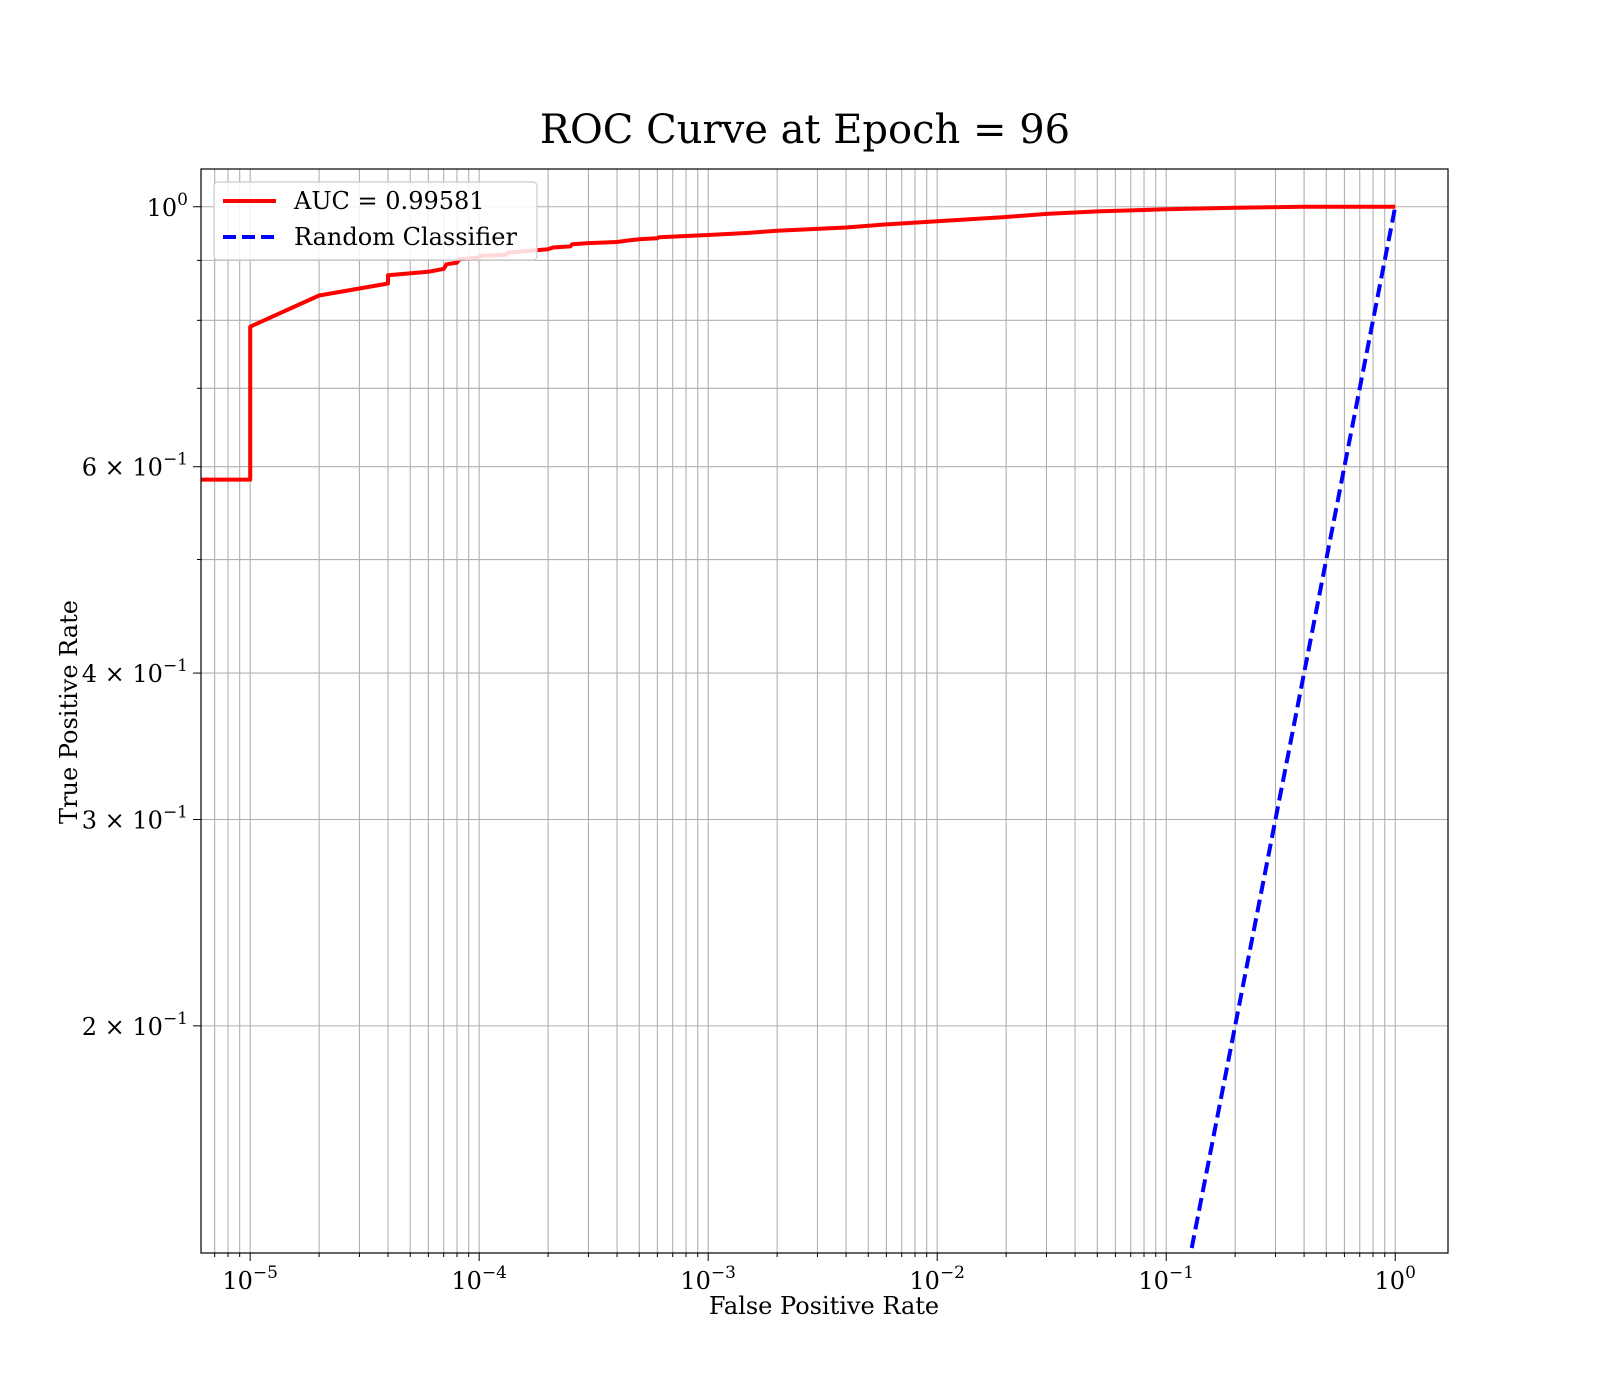  What do you see at coordinates (135, 819) in the screenshot?
I see `y-tick-label: 3 × 10⁻¹` at bounding box center [135, 819].